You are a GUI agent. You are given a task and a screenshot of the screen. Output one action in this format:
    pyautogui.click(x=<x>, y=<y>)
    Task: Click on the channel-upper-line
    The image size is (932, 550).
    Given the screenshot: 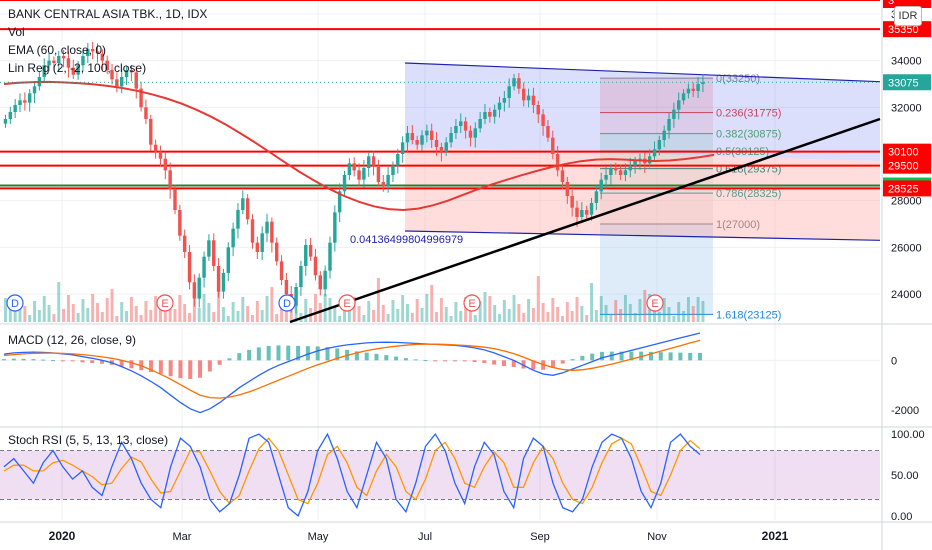 What is the action you would take?
    pyautogui.click(x=642, y=72)
    